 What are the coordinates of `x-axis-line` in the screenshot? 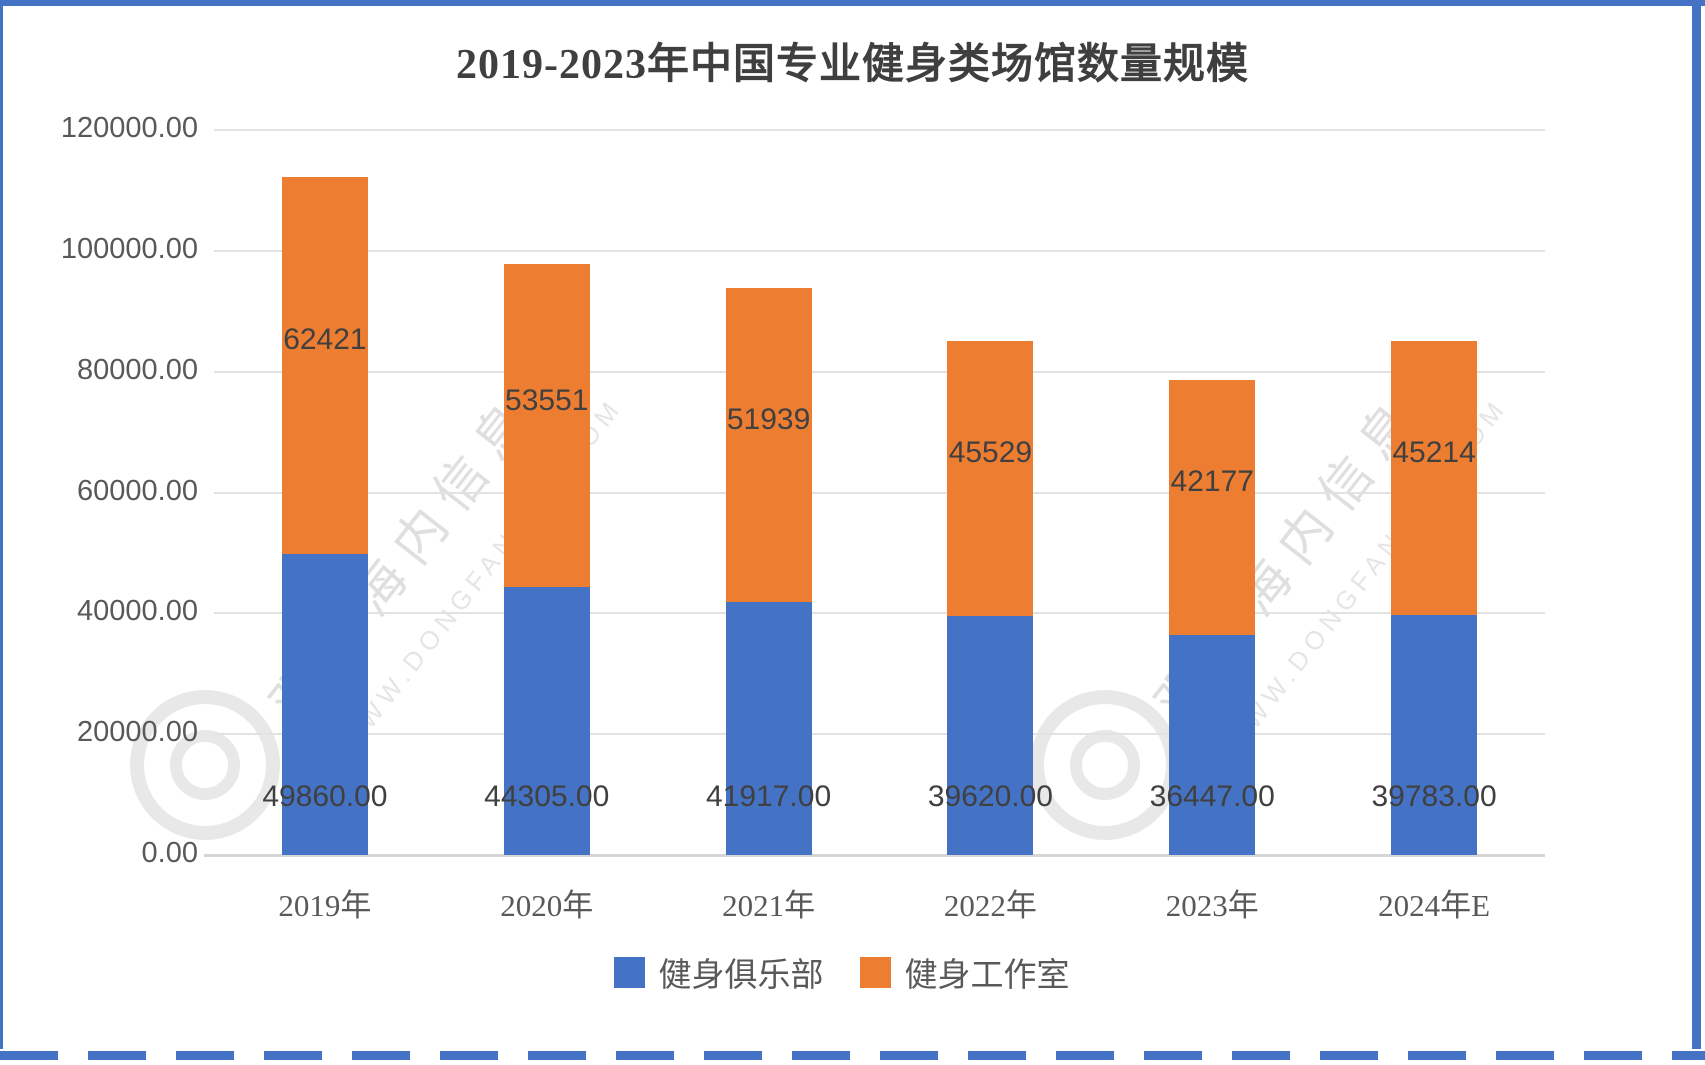 It's located at (874, 855).